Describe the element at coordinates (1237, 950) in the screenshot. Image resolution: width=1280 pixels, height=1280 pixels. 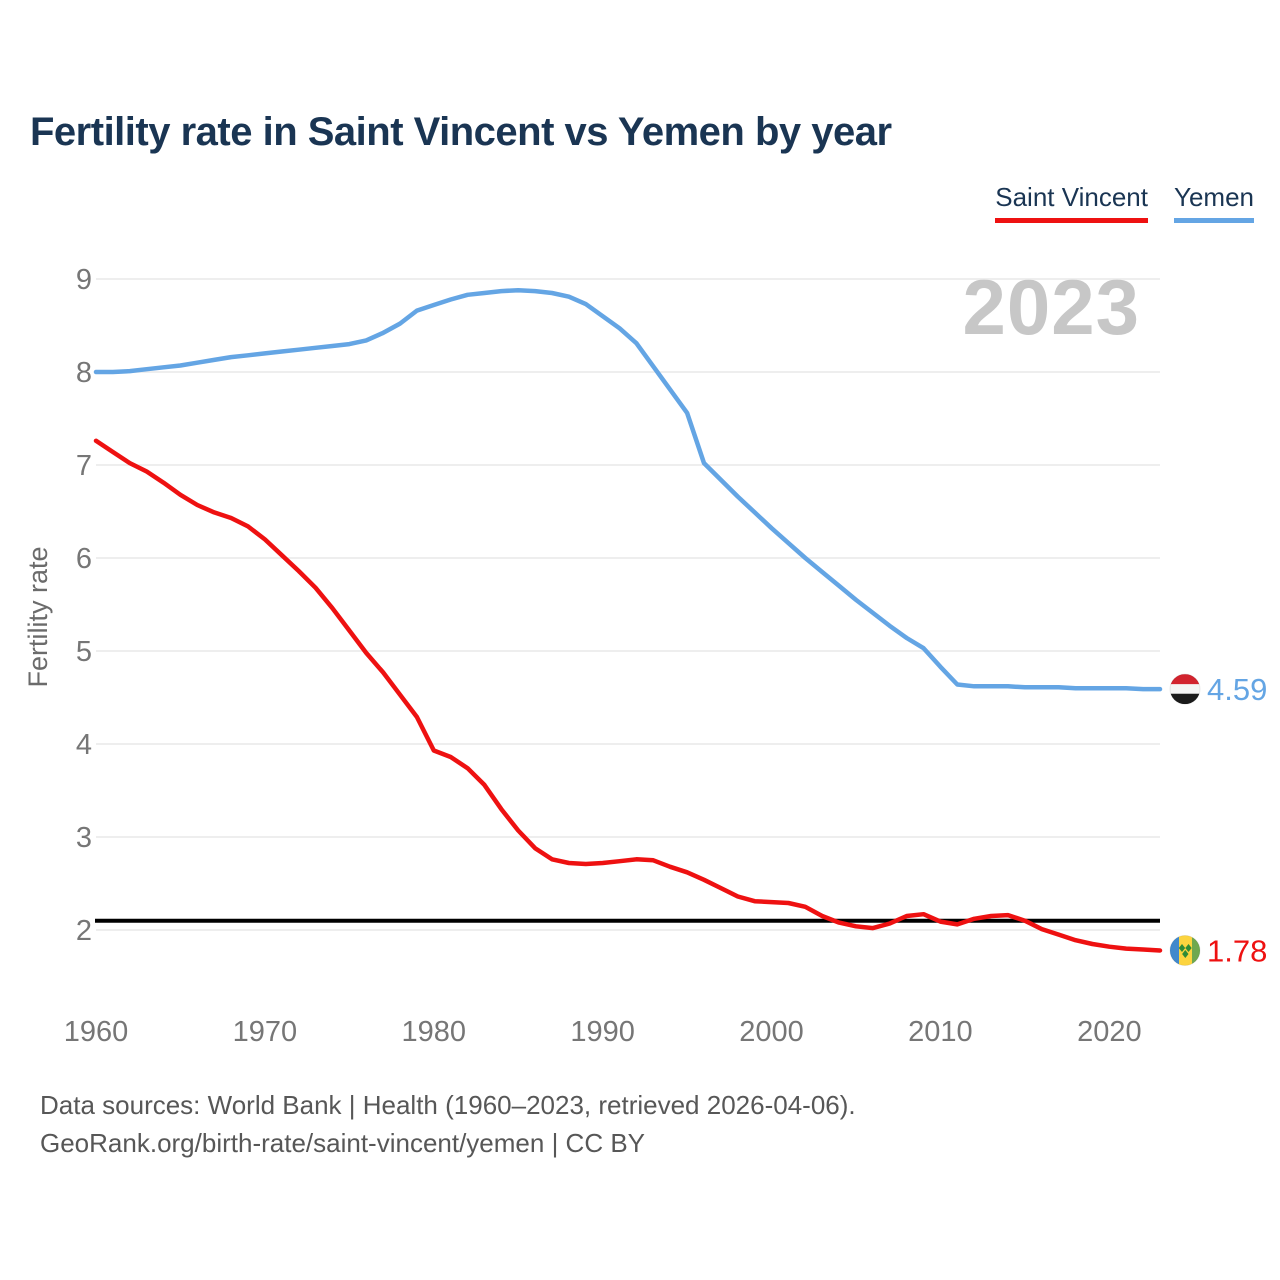
I see `end-value-saint-vincent: 1.78` at that location.